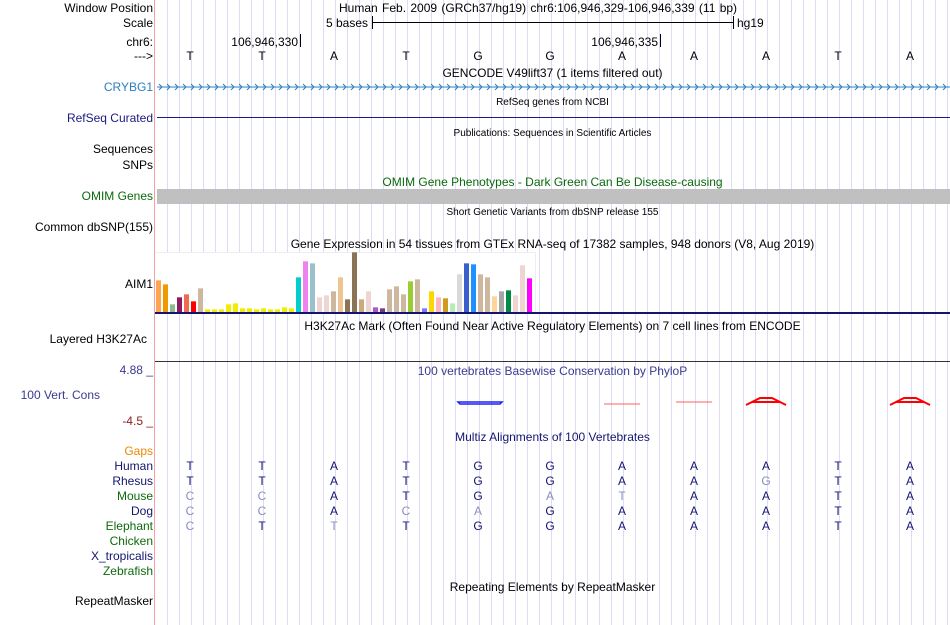 The height and width of the screenshot is (625, 950). Describe the element at coordinates (552, 22) in the screenshot. I see `scale-bar` at that location.